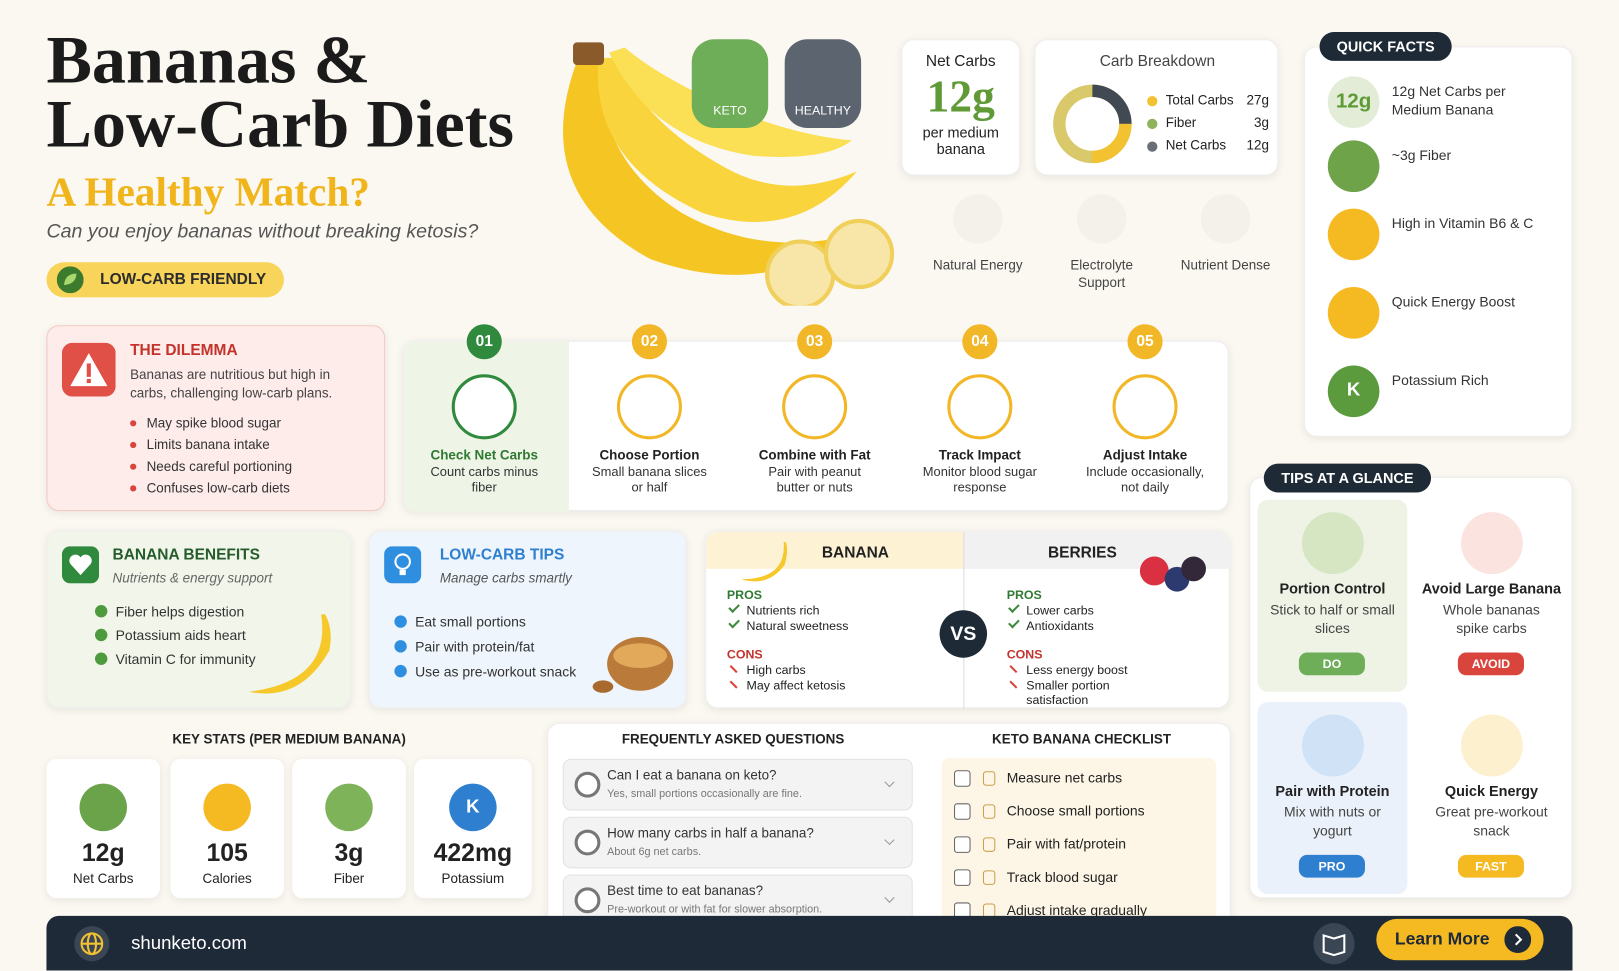 Image resolution: width=1619 pixels, height=971 pixels. What do you see at coordinates (1261, 122) in the screenshot?
I see `legend-value: 3g` at bounding box center [1261, 122].